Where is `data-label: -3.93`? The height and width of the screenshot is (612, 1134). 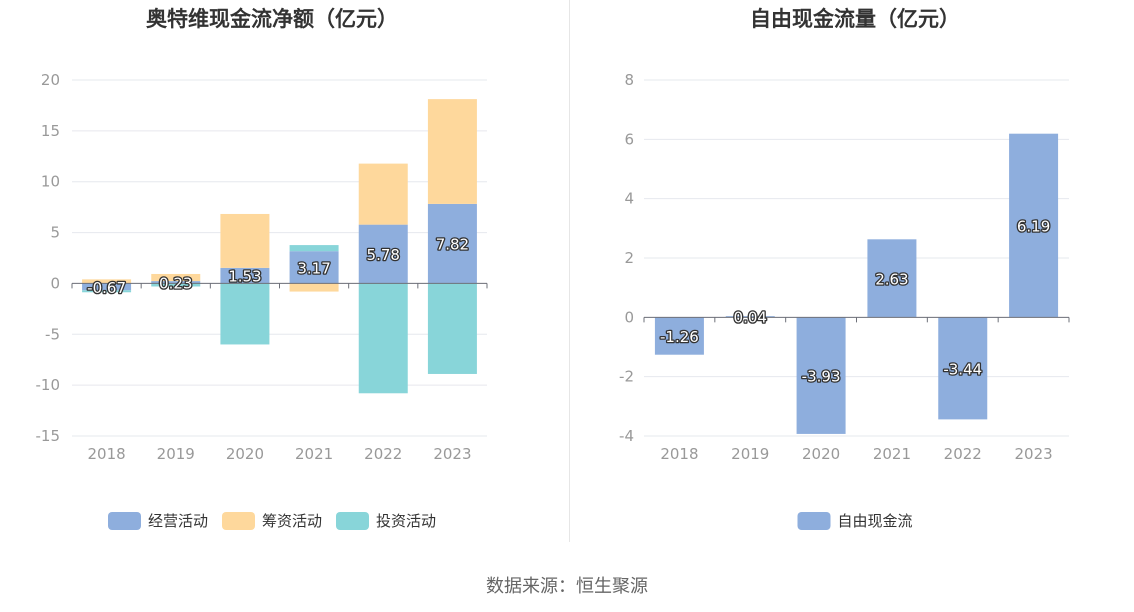
data-label: -3.93 is located at coordinates (821, 377).